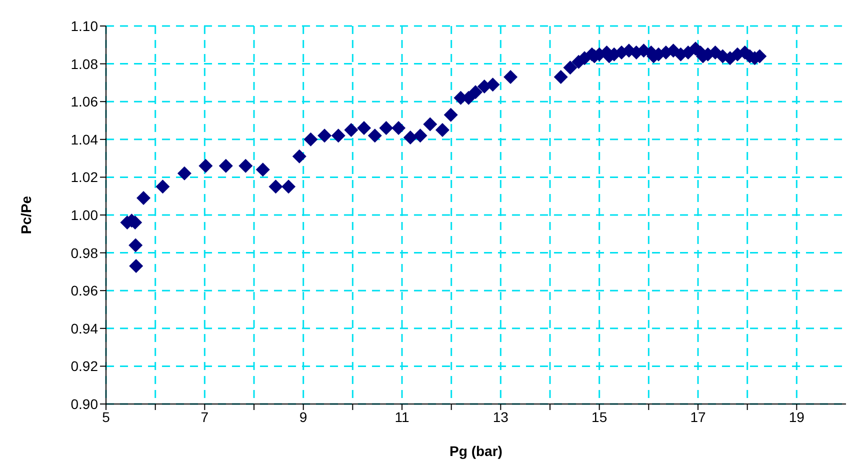 Image resolution: width=867 pixels, height=473 pixels. What do you see at coordinates (84, 139) in the screenshot?
I see `y-tick-label: 1.04` at bounding box center [84, 139].